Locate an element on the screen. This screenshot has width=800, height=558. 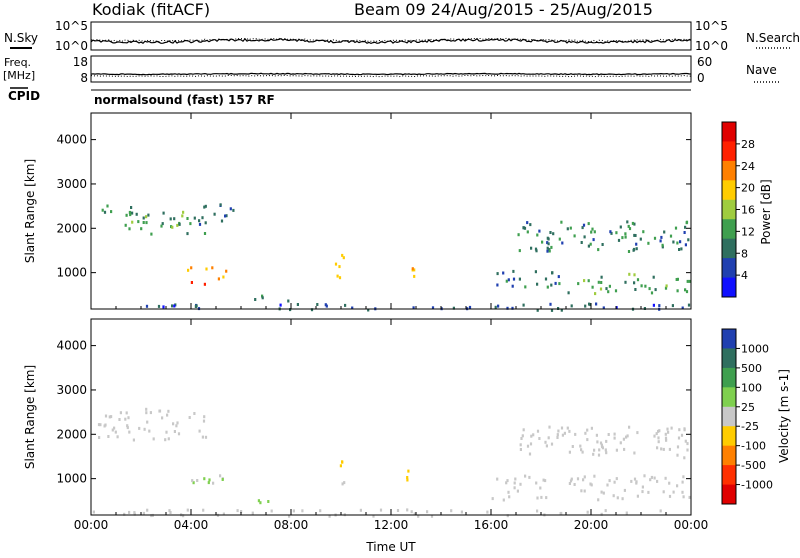
colorbar-tick-label: -25 is located at coordinates (750, 426).